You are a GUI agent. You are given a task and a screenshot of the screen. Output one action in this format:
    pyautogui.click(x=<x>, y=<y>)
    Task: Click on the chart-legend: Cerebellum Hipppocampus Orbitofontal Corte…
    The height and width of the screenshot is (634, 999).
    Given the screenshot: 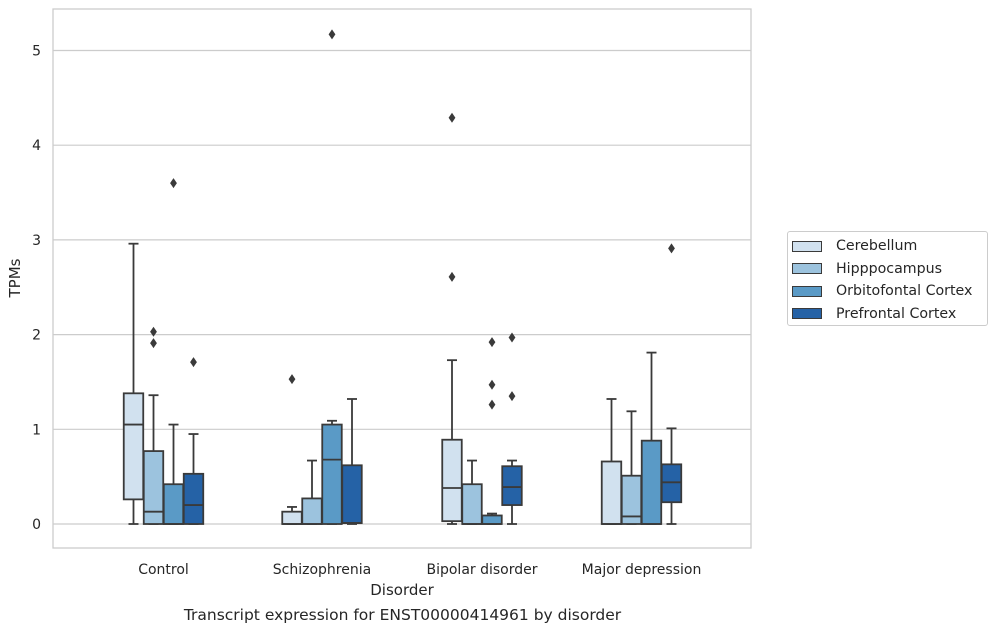 What is the action you would take?
    pyautogui.click(x=887, y=278)
    